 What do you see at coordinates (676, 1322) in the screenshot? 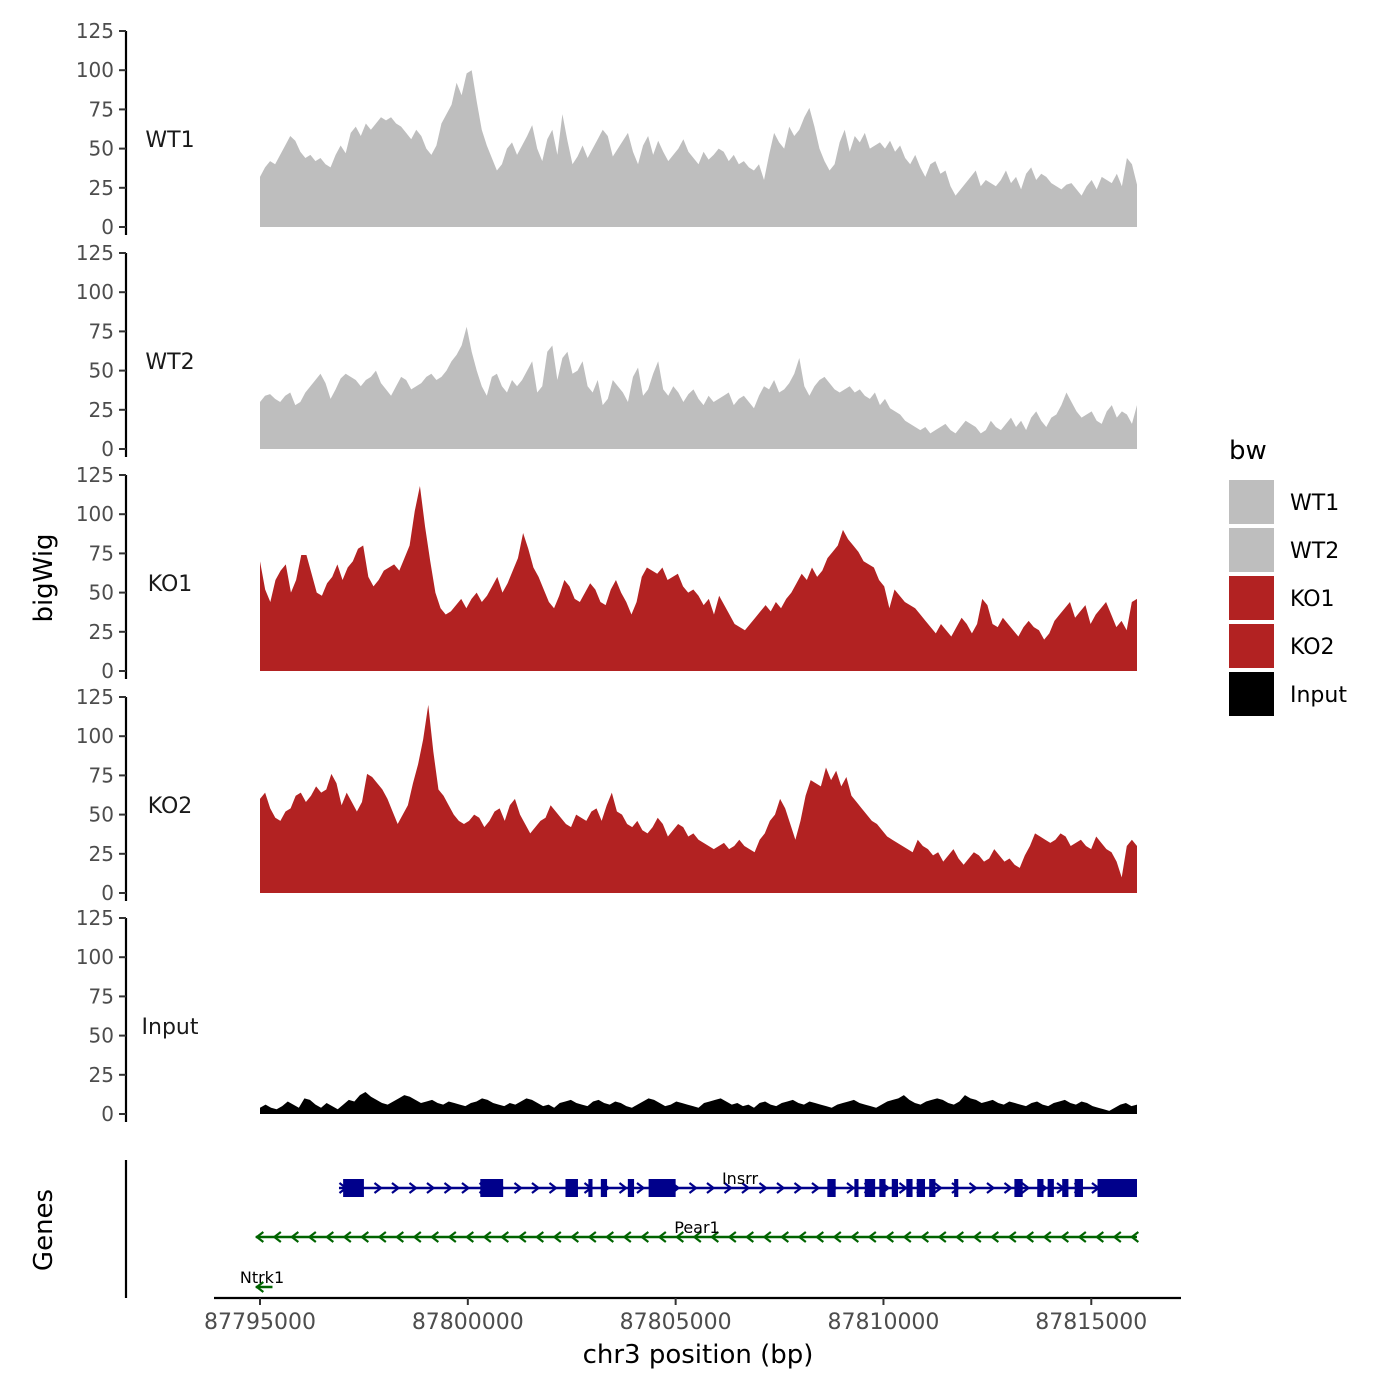
I see `x-tick-label: 87805000` at bounding box center [676, 1322].